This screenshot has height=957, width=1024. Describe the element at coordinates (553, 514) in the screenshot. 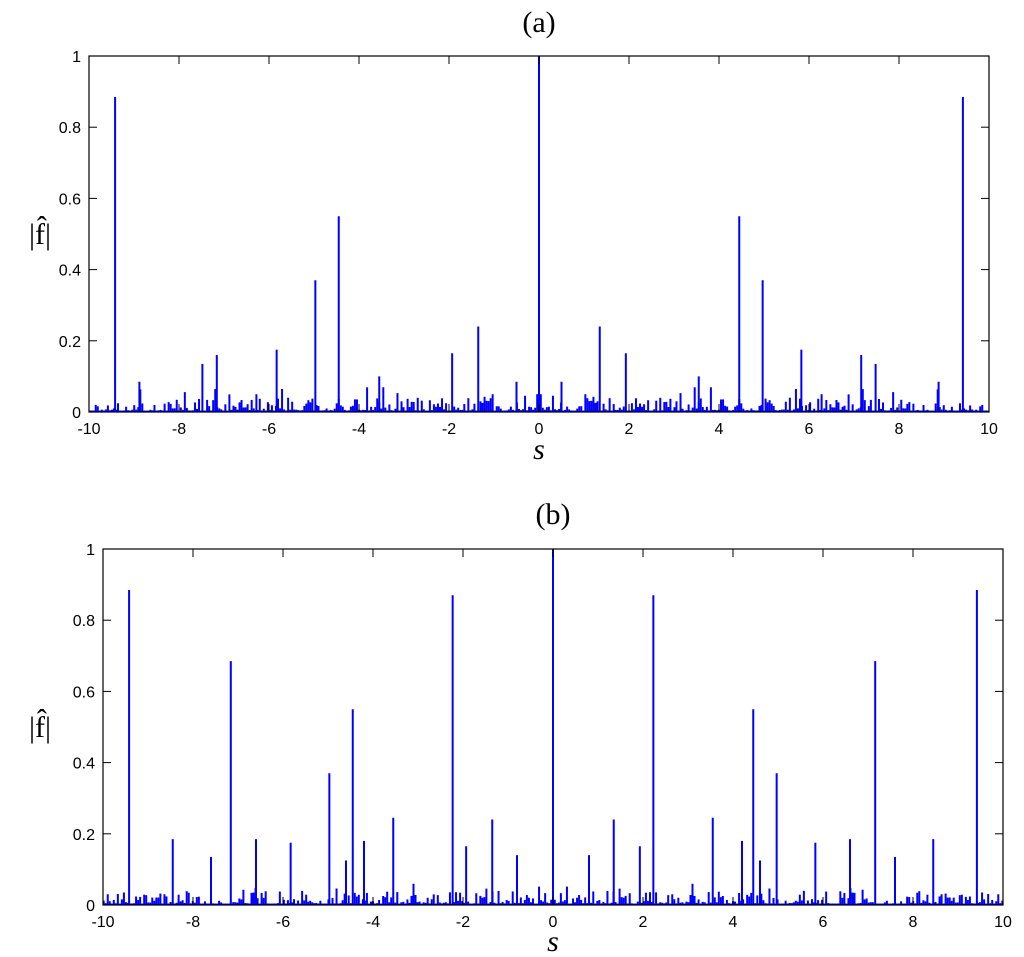

I see `chart-title: (b)` at that location.